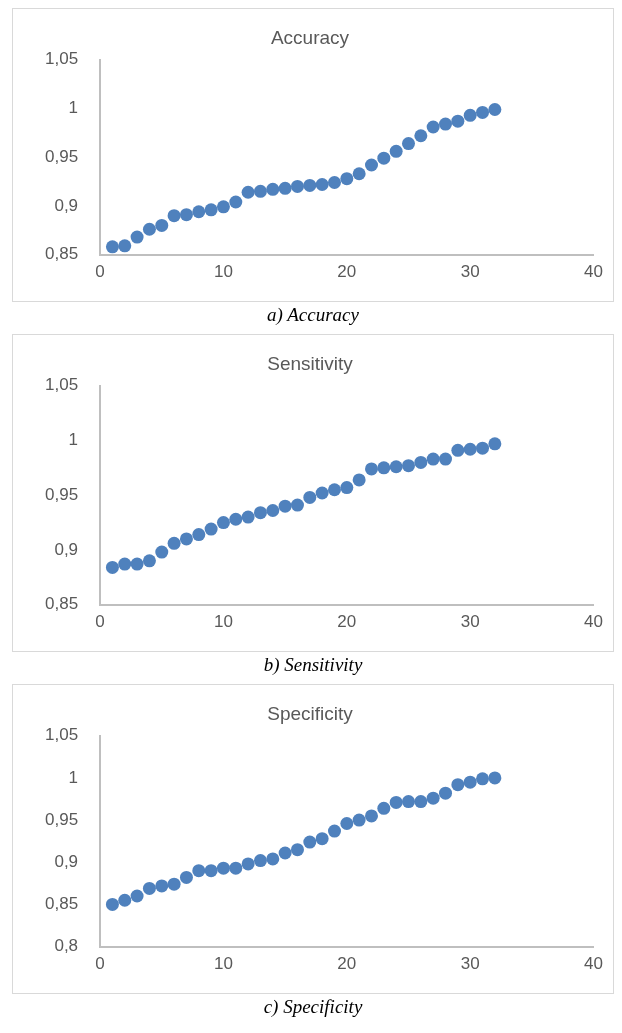  I want to click on text: c) Specificity, so click(313, 1007).